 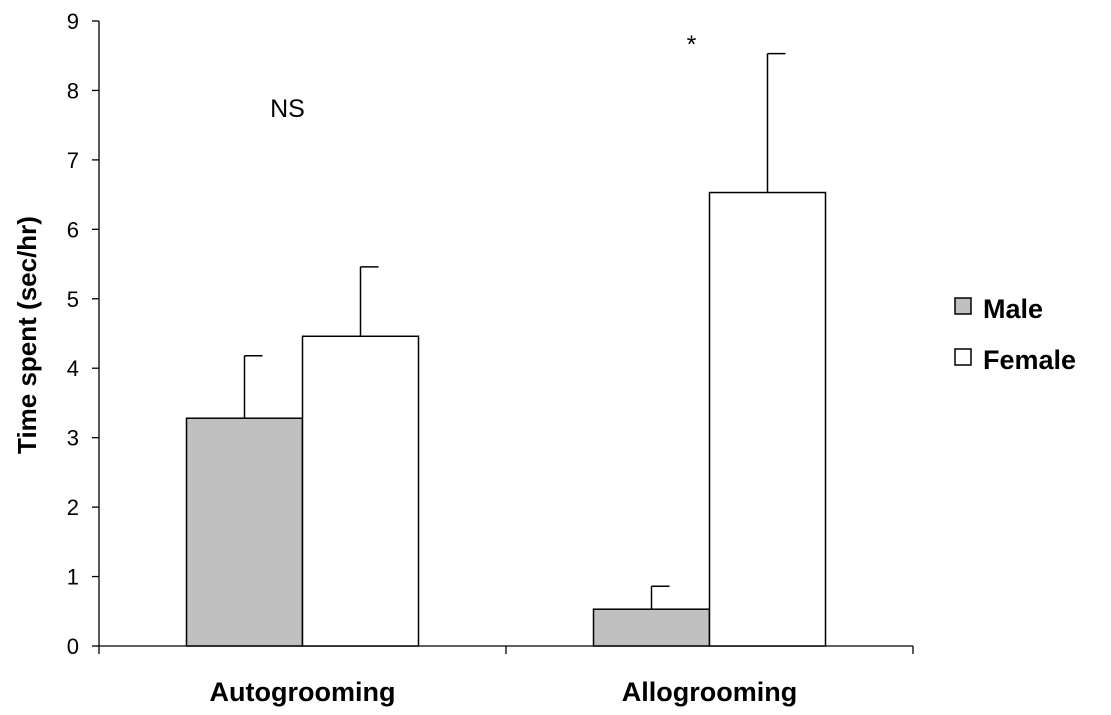 What do you see at coordinates (1015, 334) in the screenshot?
I see `legend: Male Female` at bounding box center [1015, 334].